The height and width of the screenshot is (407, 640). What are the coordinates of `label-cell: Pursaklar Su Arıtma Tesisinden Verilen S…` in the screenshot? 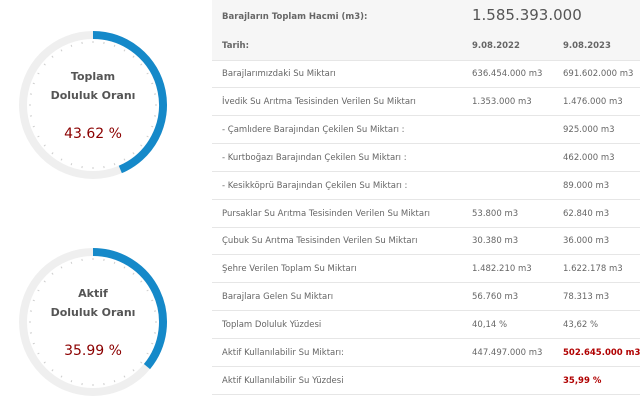 It's located at (326, 213).